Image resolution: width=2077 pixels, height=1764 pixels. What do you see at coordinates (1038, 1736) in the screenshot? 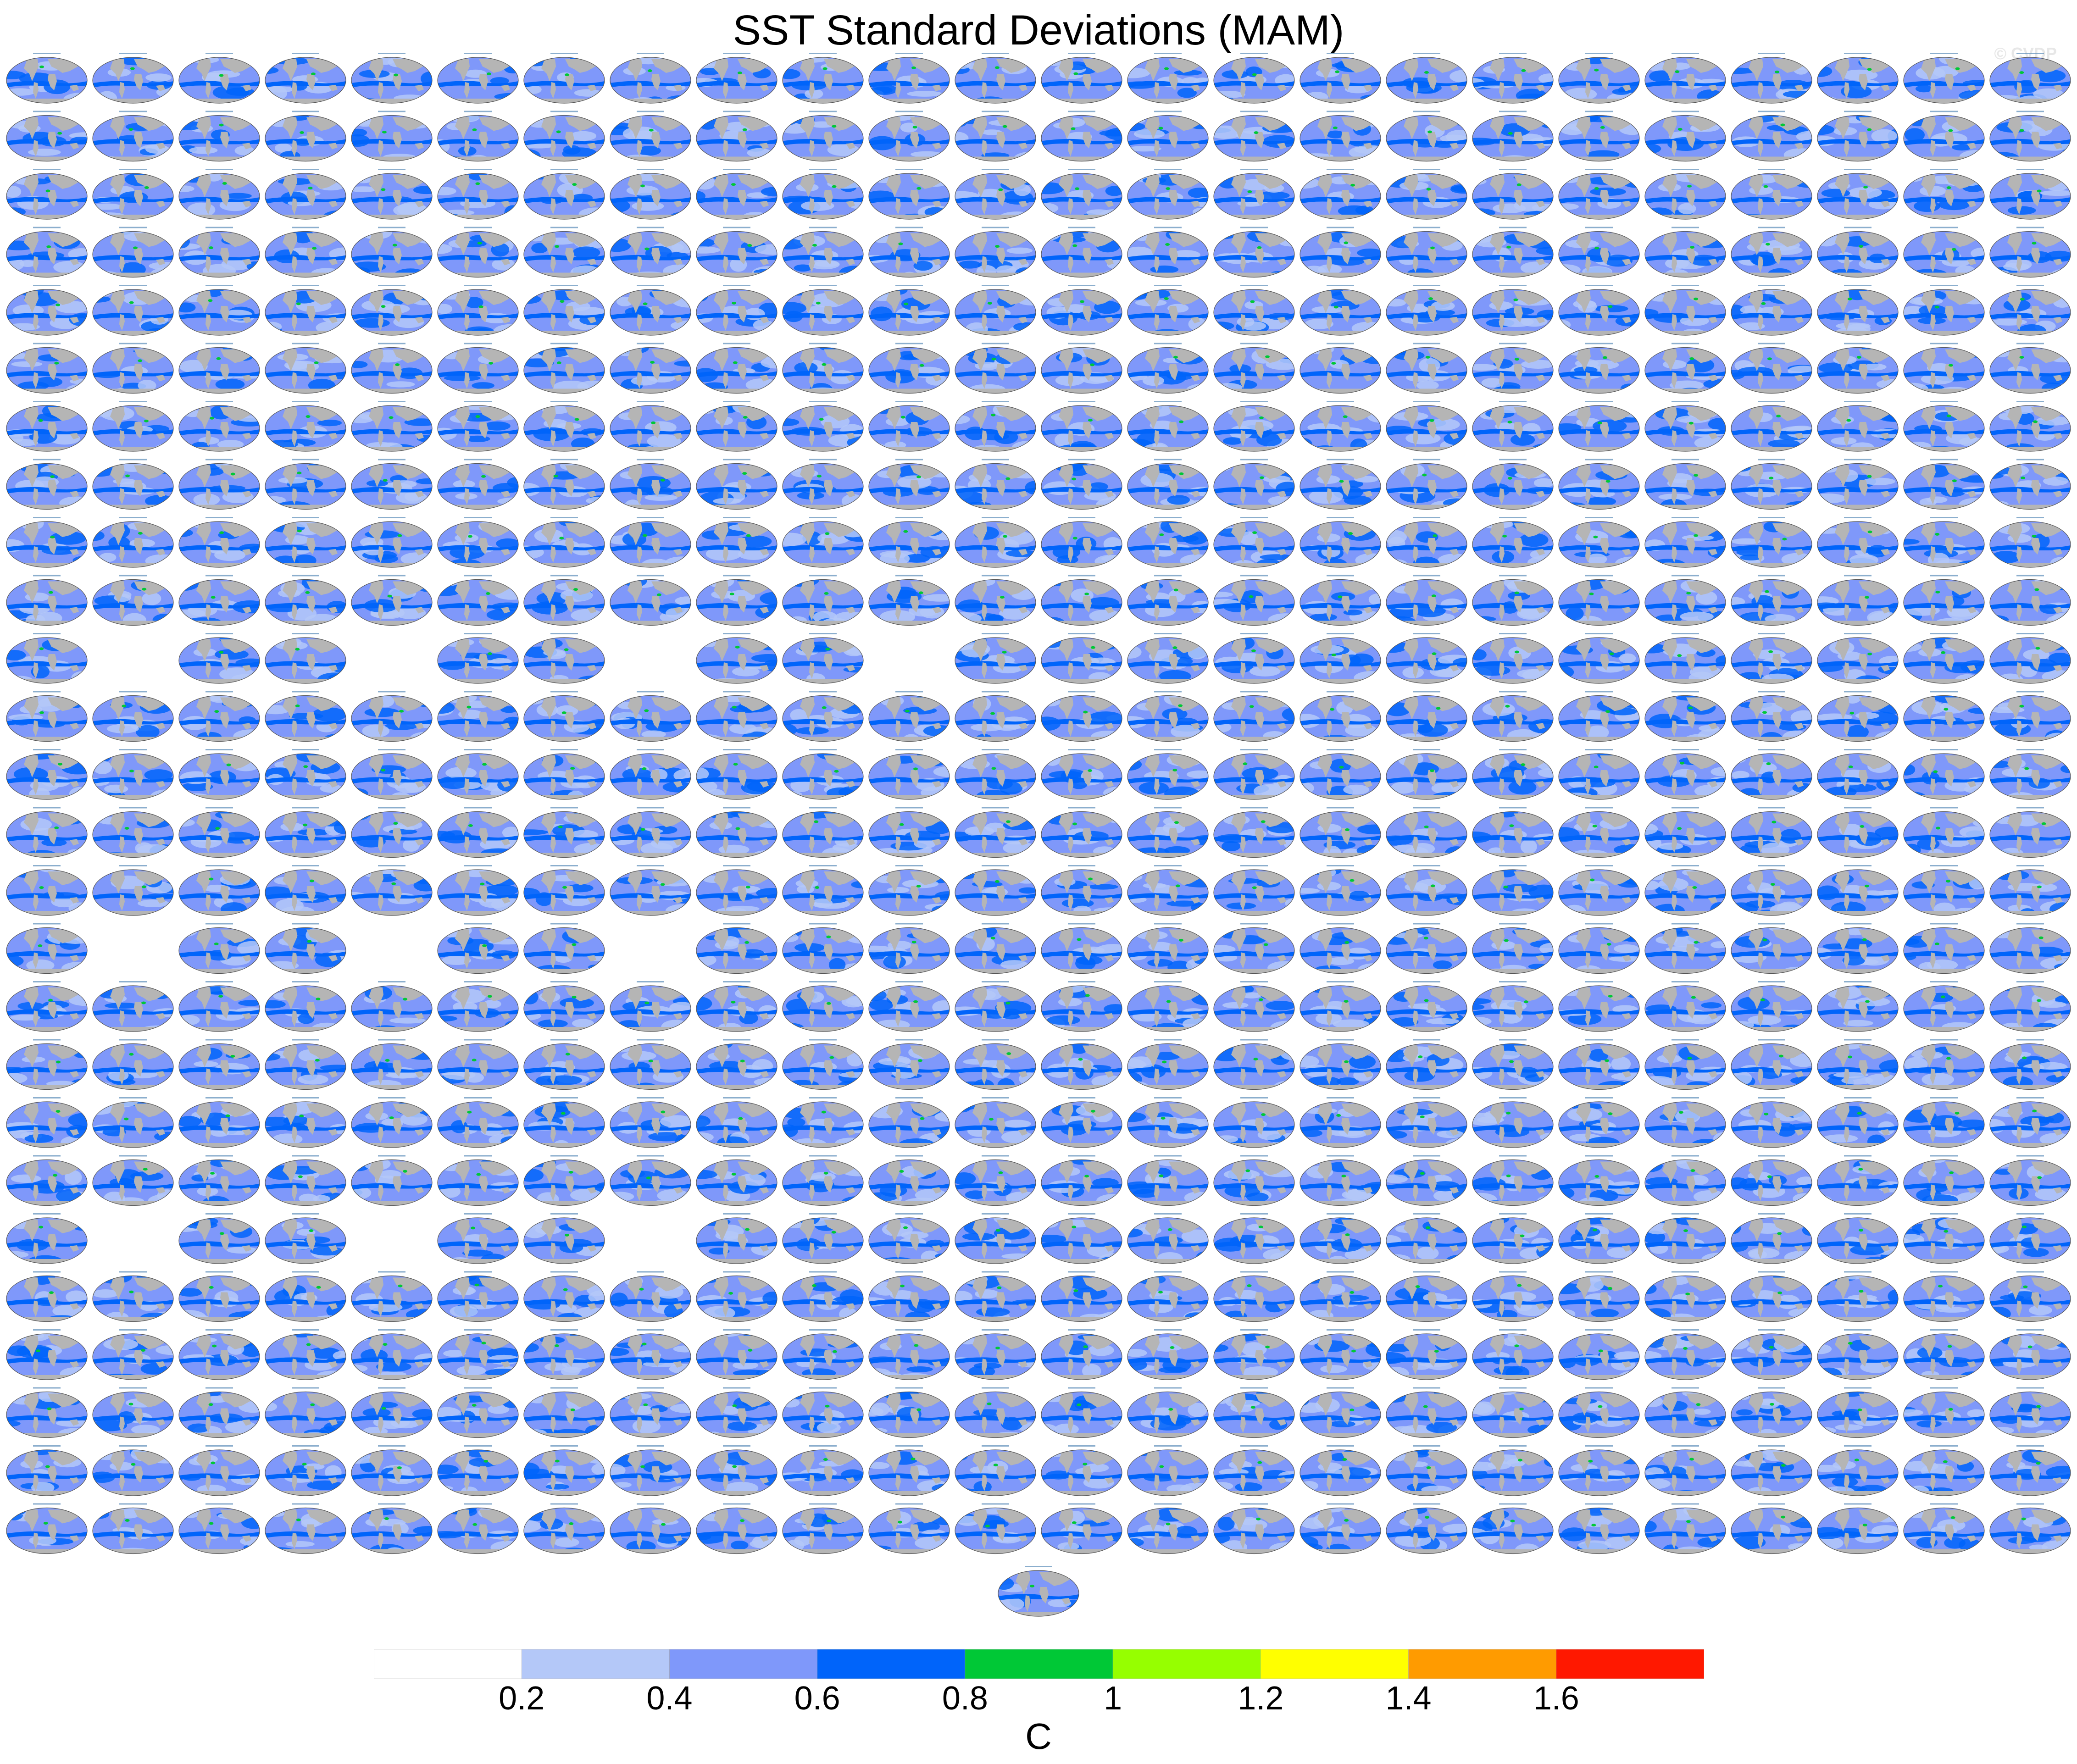
I see `colorbar-units: C` at bounding box center [1038, 1736].